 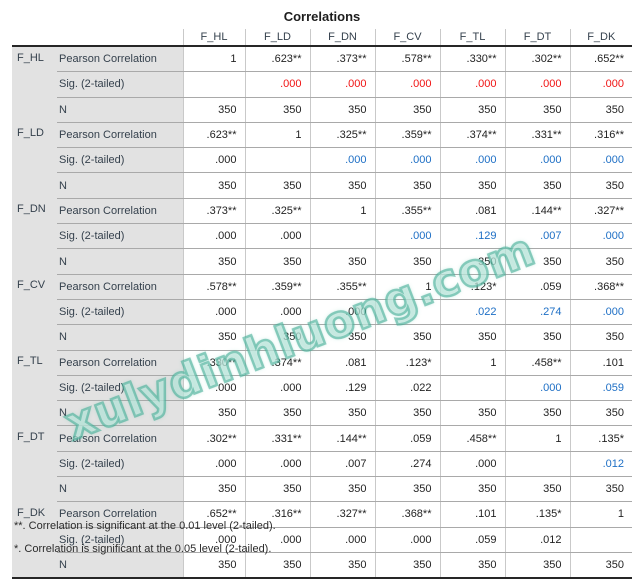 What do you see at coordinates (277, 413) in the screenshot?
I see `cell-F_TL-n-F_LD: 350` at bounding box center [277, 413].